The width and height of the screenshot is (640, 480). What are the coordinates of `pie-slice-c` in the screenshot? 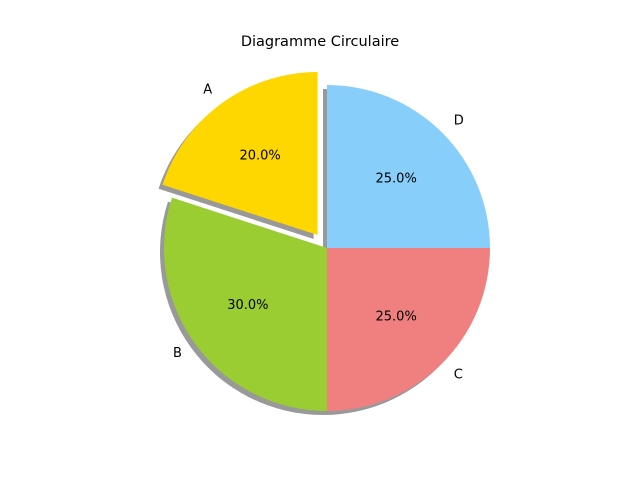 It's located at (408, 329).